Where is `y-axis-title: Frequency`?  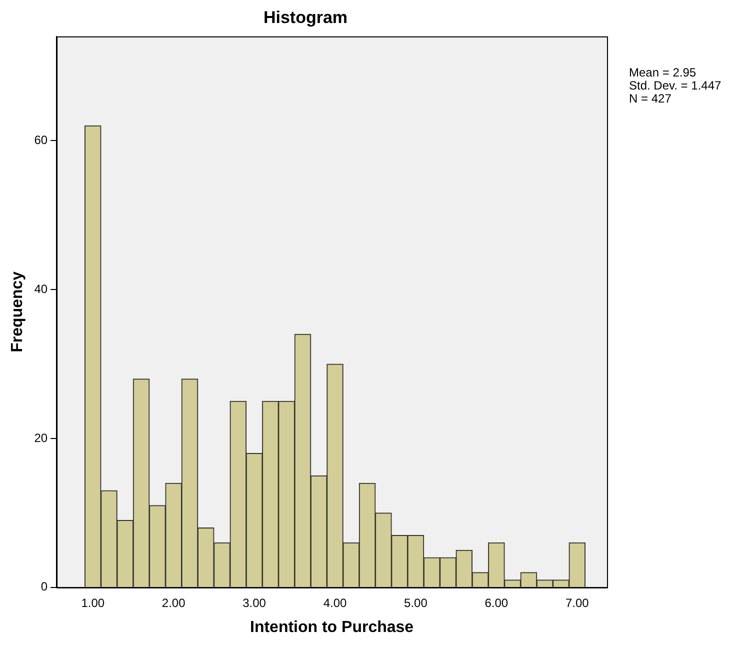 y-axis-title: Frequency is located at coordinates (17, 311).